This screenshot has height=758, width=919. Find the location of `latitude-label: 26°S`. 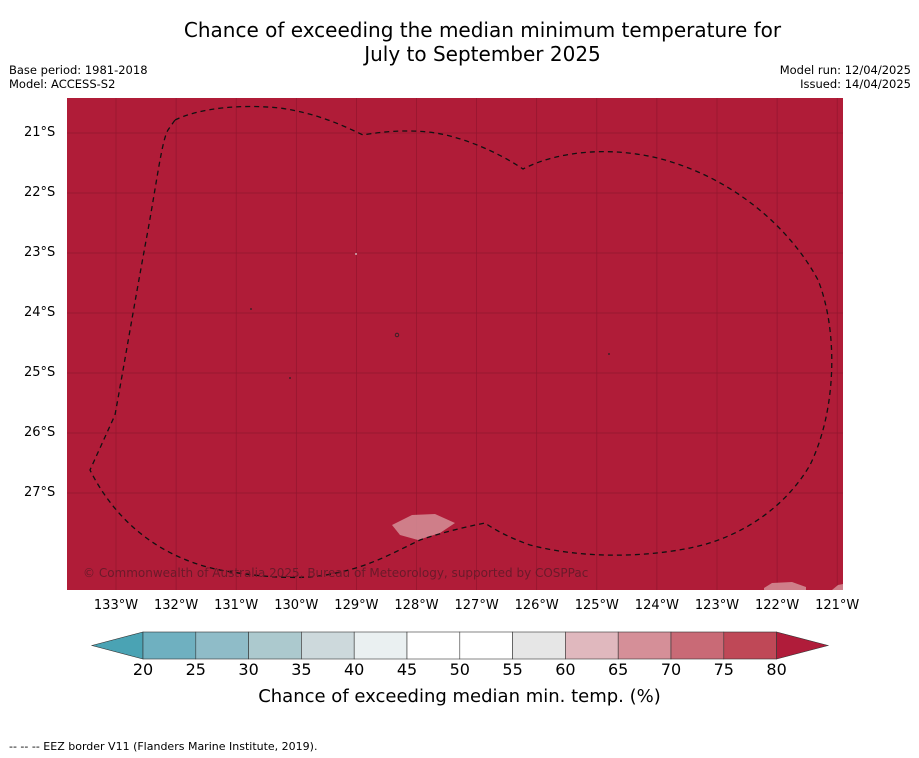

latitude-label: 26°S is located at coordinates (40, 432).